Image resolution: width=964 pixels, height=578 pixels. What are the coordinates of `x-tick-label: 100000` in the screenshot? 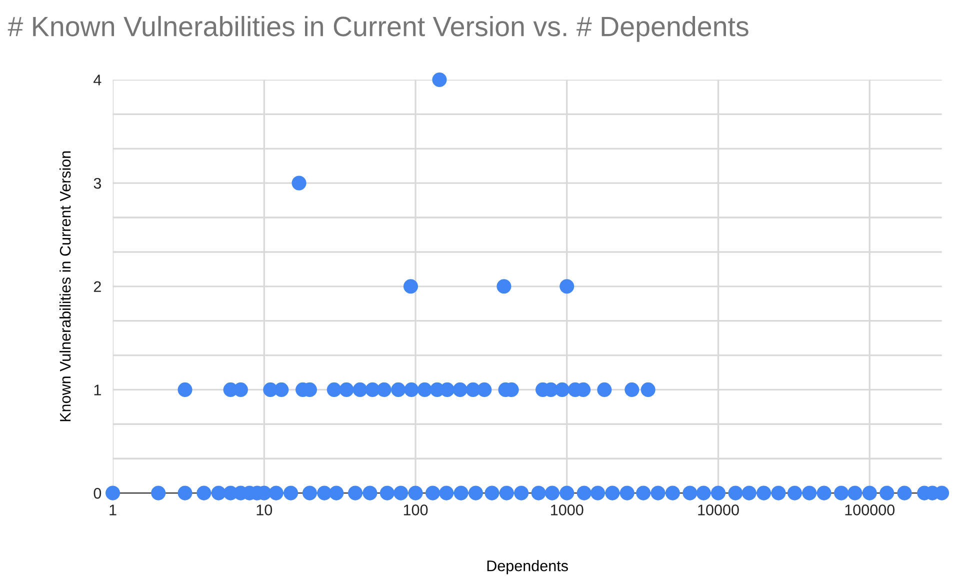 It's located at (870, 510).